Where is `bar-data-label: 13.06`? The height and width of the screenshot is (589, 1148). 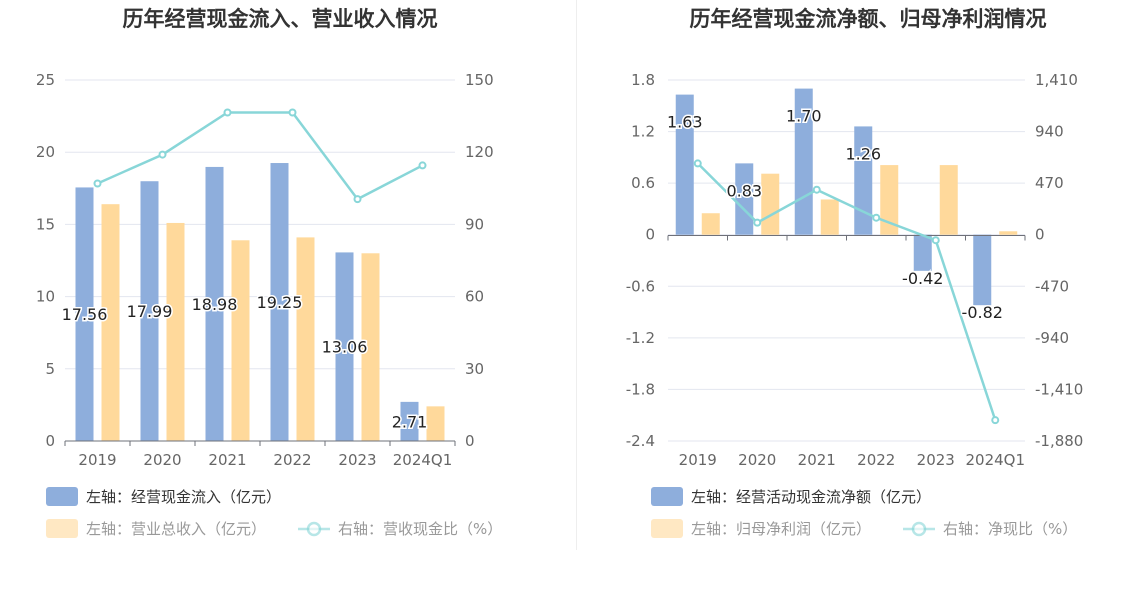 bar-data-label: 13.06 is located at coordinates (345, 347).